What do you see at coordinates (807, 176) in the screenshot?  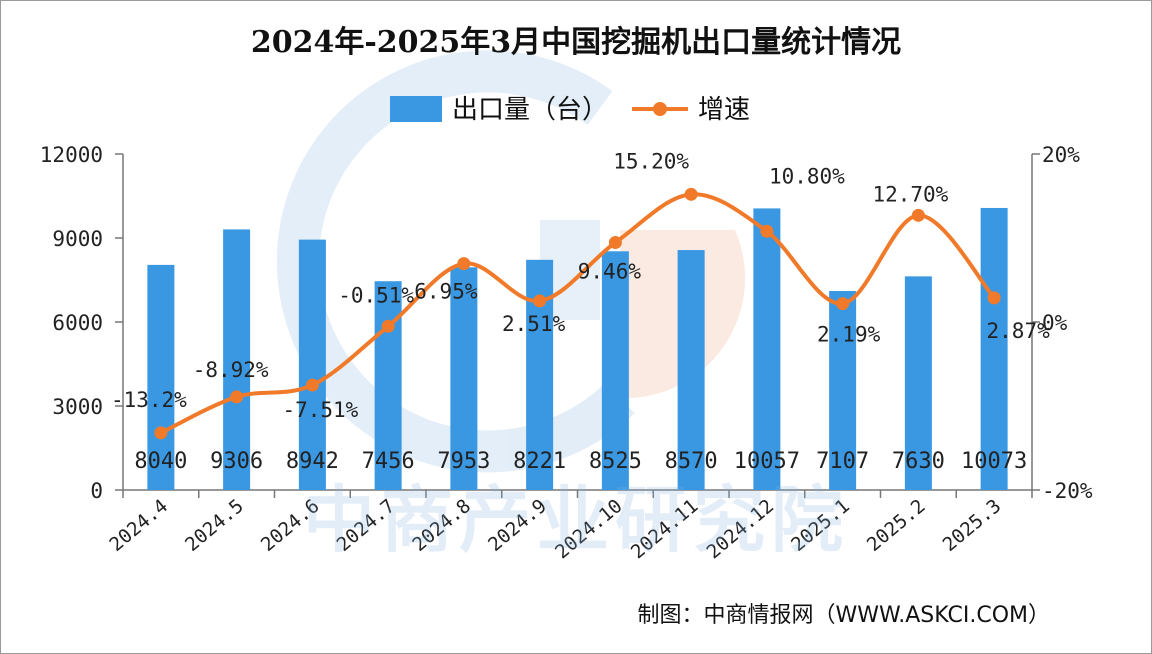 I see `line-value-label: 10.80%` at bounding box center [807, 176].